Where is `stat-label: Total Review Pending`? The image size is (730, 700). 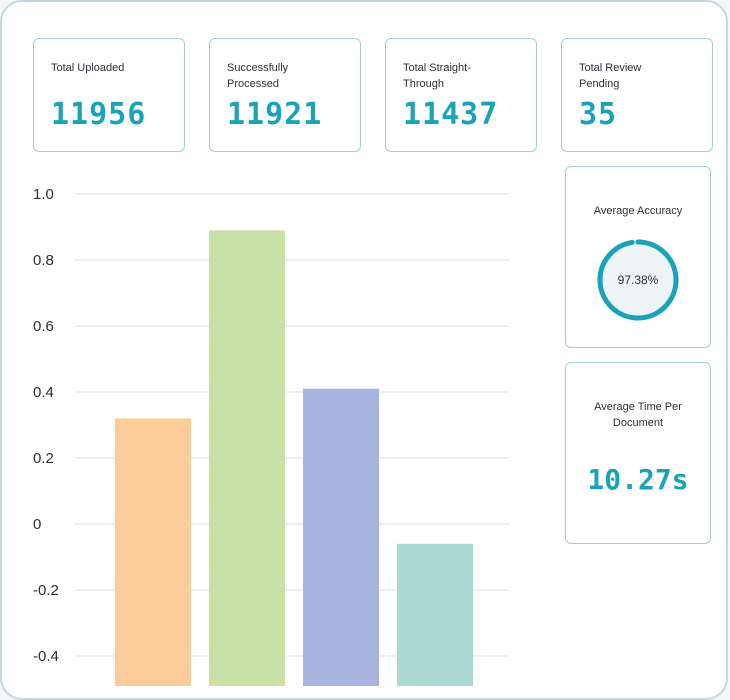 stat-label: Total Review Pending is located at coordinates (610, 76).